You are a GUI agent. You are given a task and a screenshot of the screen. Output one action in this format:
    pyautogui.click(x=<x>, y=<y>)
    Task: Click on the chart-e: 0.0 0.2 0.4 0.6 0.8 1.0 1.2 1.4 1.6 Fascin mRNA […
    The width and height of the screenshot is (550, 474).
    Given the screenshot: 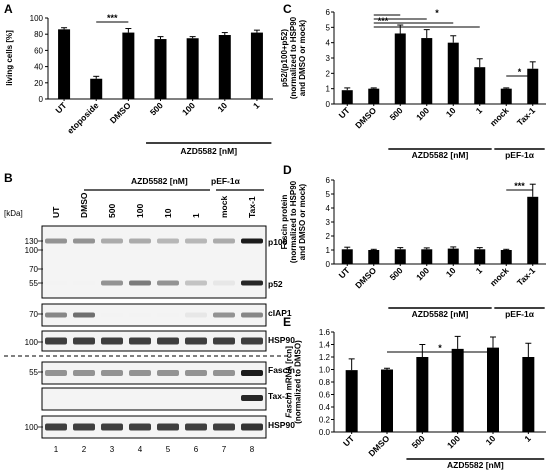 What is the action you would take?
    pyautogui.click(x=415, y=399)
    